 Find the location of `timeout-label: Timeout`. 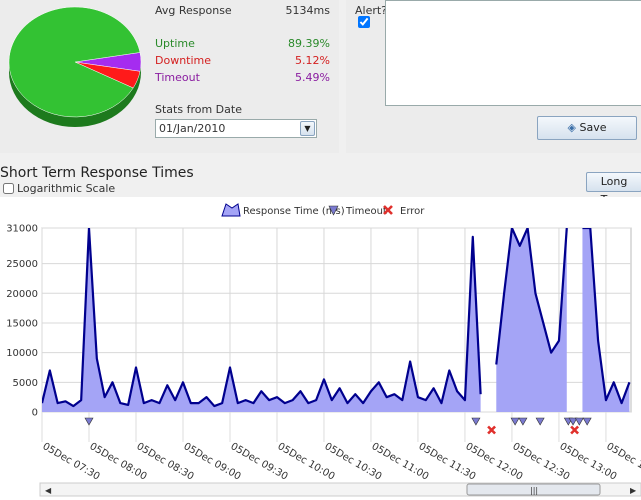

timeout-label: Timeout is located at coordinates (177, 77).